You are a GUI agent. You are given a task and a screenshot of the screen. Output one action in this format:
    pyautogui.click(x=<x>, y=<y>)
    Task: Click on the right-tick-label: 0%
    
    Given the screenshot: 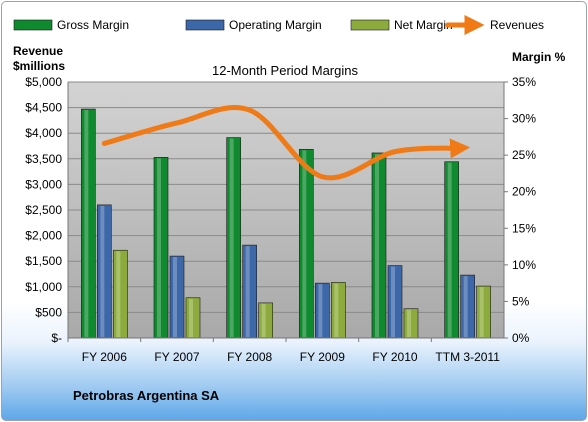 What is the action you would take?
    pyautogui.click(x=521, y=338)
    